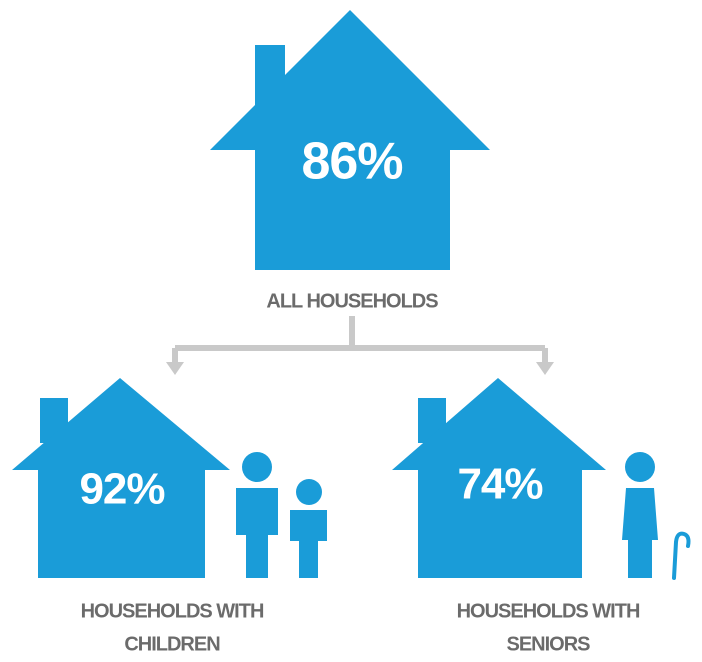  Describe the element at coordinates (360, 340) in the screenshot. I see `connector-lines` at that location.